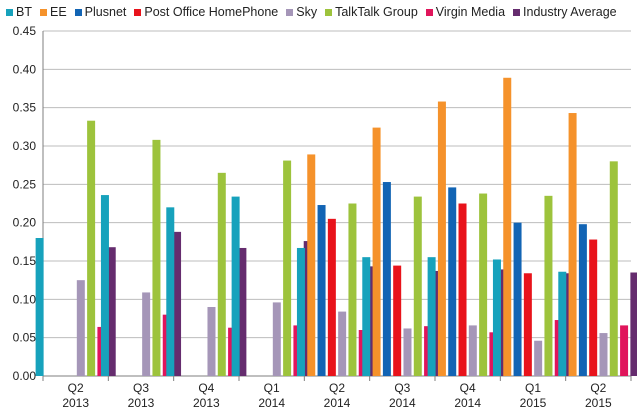 This screenshot has height=413, width=637. Describe the element at coordinates (105, 12) in the screenshot. I see `legend-label: Plusnet` at that location.